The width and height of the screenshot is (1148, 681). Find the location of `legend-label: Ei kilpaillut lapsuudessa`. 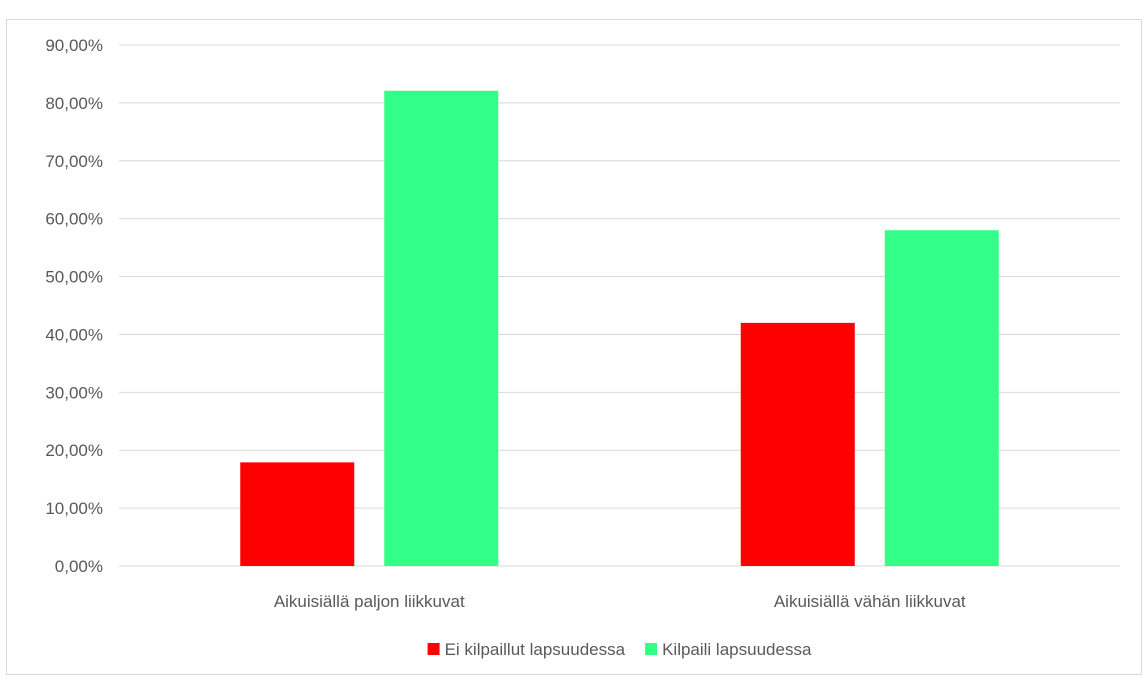

legend-label: Ei kilpaillut lapsuudessa is located at coordinates (535, 649).